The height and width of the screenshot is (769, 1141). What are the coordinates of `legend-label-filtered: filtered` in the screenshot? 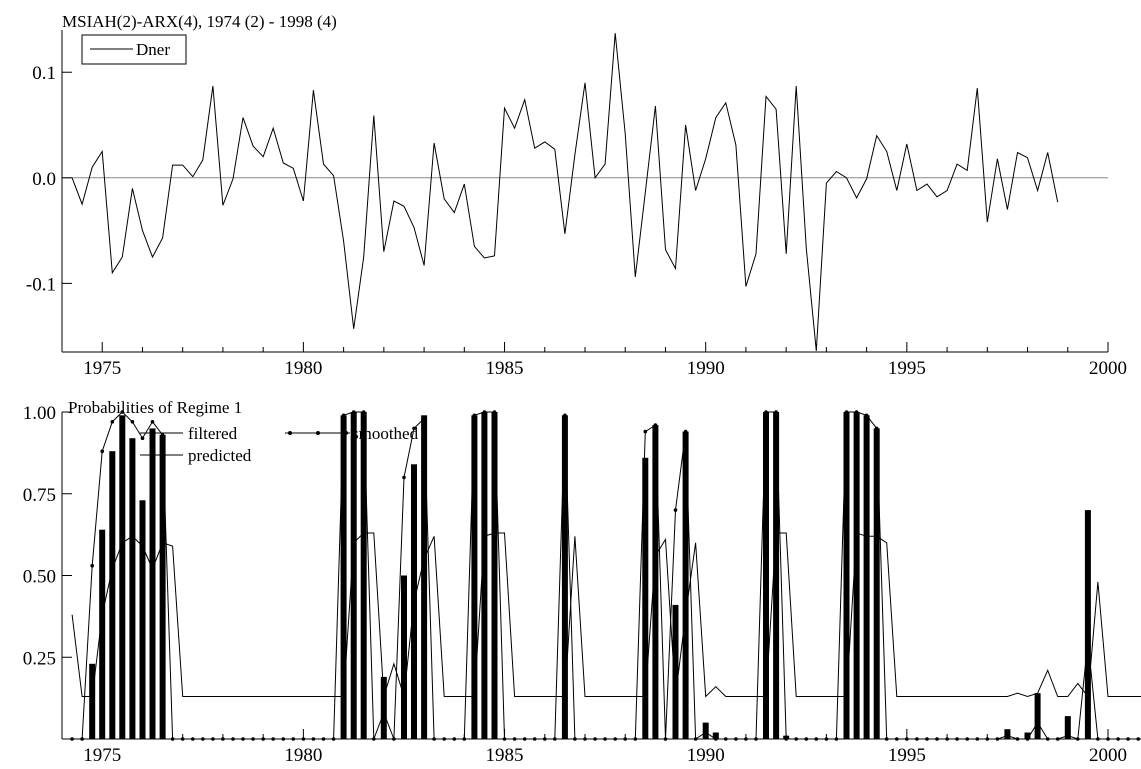 It's located at (213, 433).